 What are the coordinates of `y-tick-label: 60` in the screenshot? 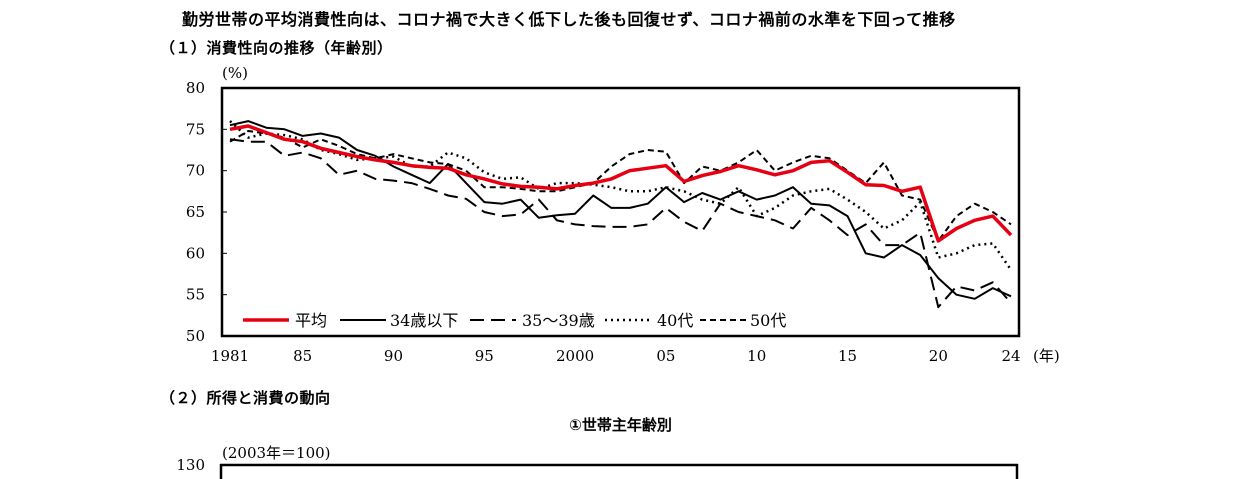 It's located at (195, 253).